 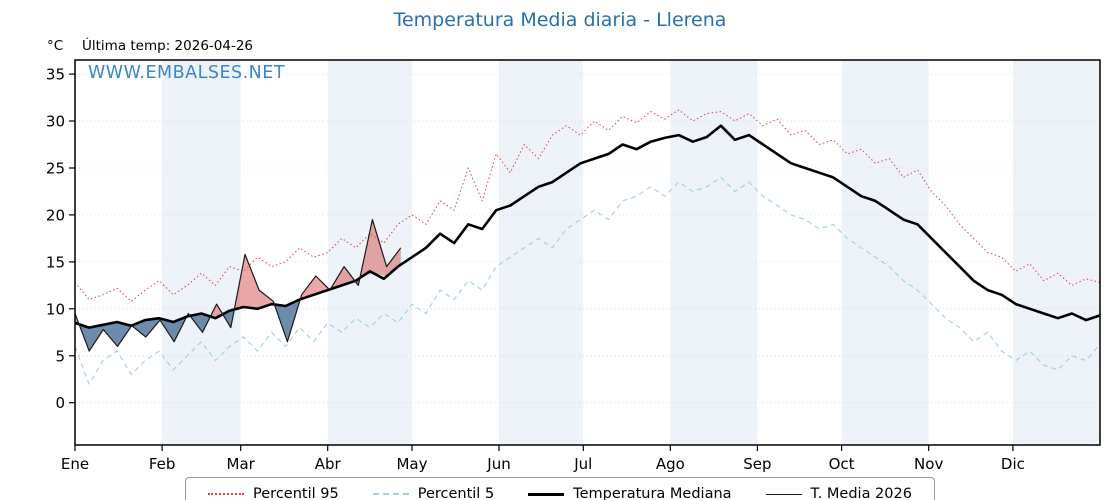 I want to click on mediana-line-sample-icon, so click(x=546, y=494).